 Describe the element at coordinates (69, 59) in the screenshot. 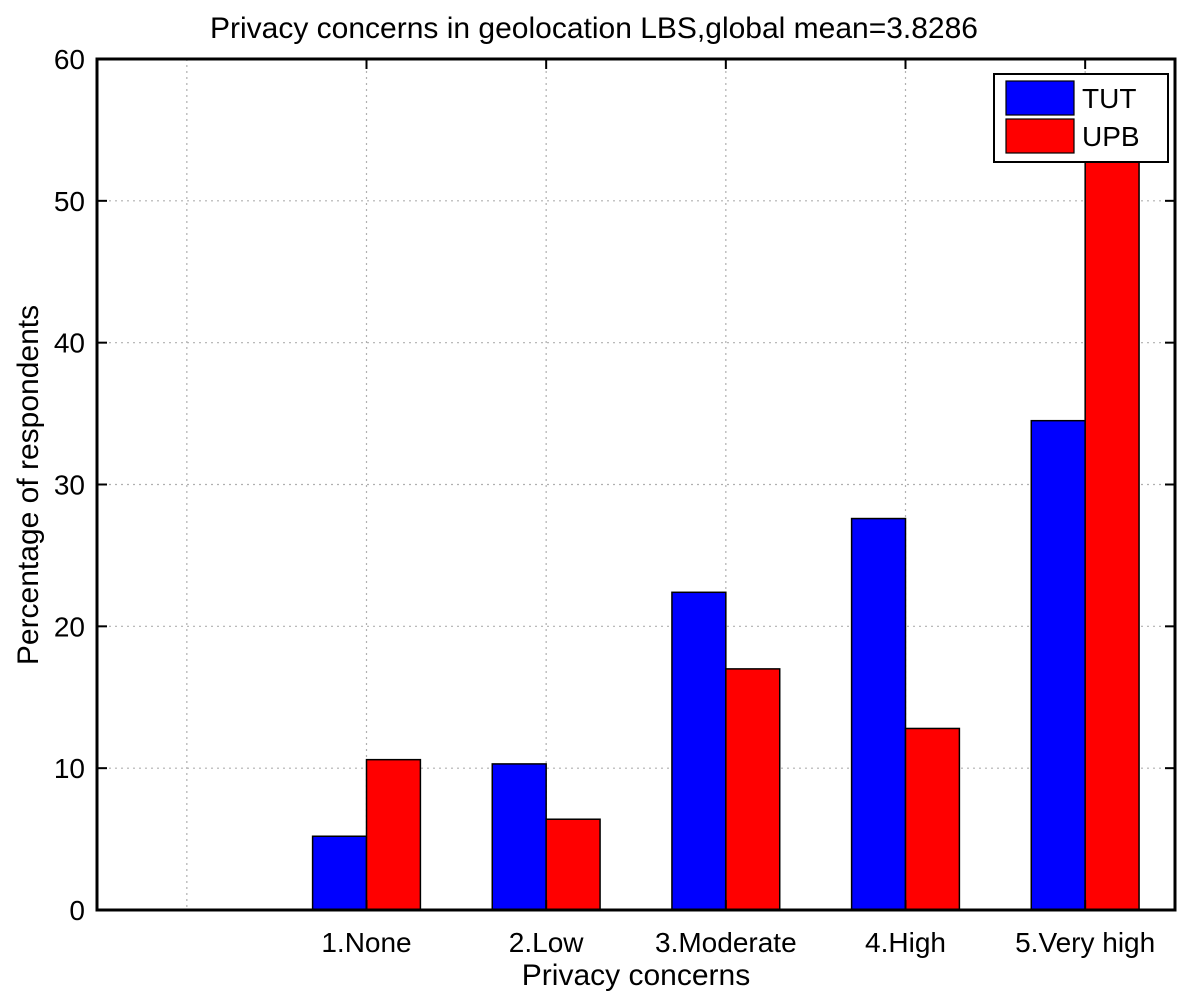

I see `y-tick-label: 60` at that location.